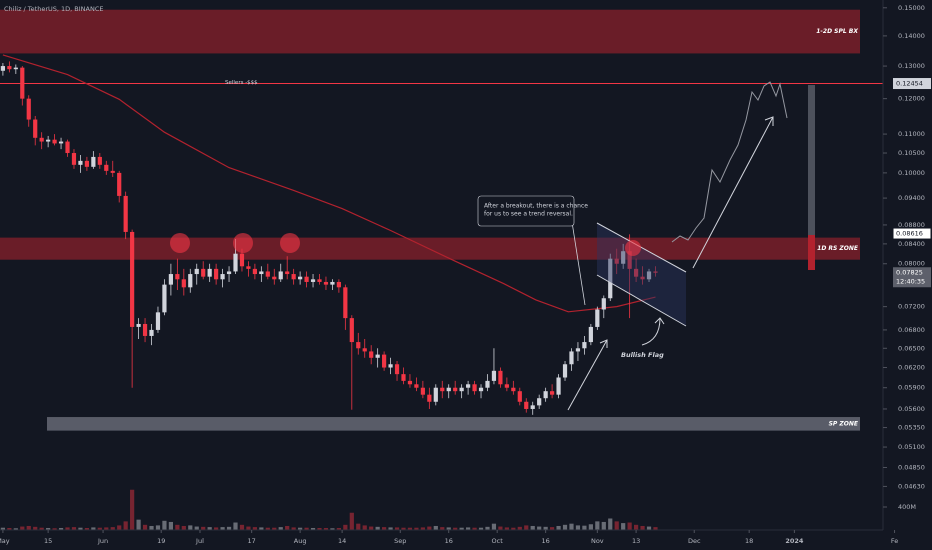 This screenshot has width=932, height=550. What do you see at coordinates (526, 211) in the screenshot?
I see `callout-box` at bounding box center [526, 211].